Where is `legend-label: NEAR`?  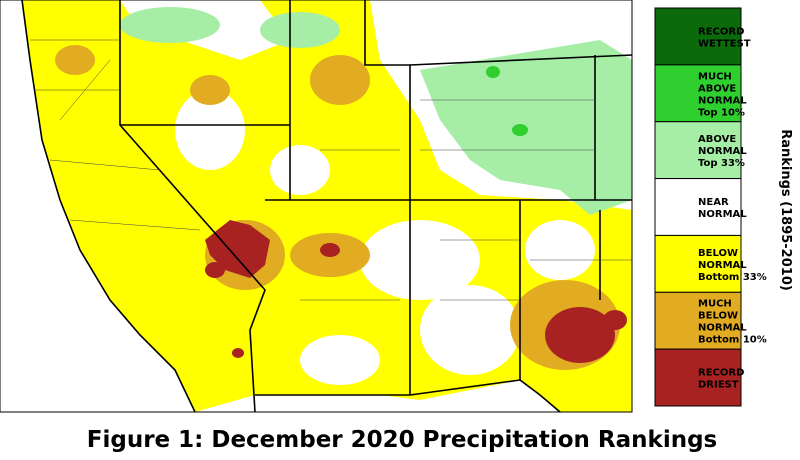 legend-label: NEAR is located at coordinates (713, 202).